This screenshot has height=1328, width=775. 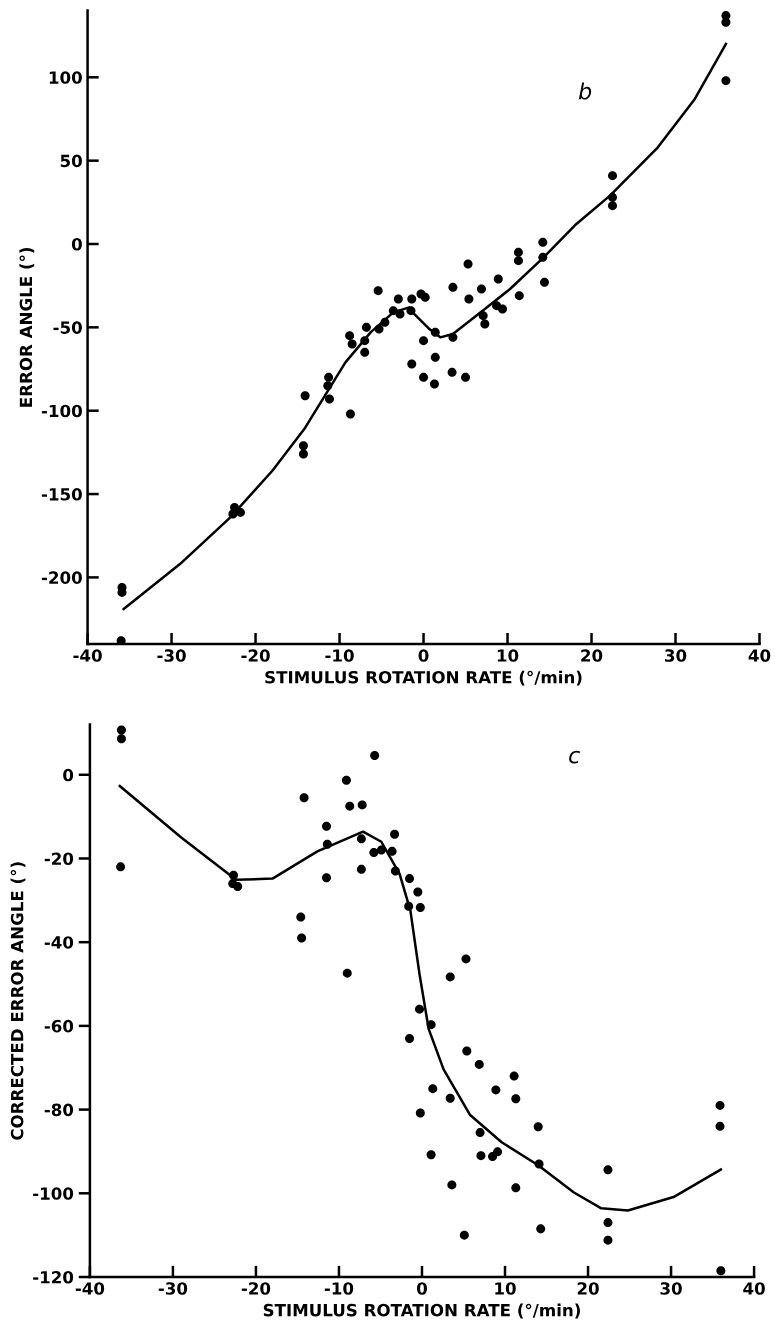 I want to click on y-tick-label: -80, so click(x=59, y=1110).